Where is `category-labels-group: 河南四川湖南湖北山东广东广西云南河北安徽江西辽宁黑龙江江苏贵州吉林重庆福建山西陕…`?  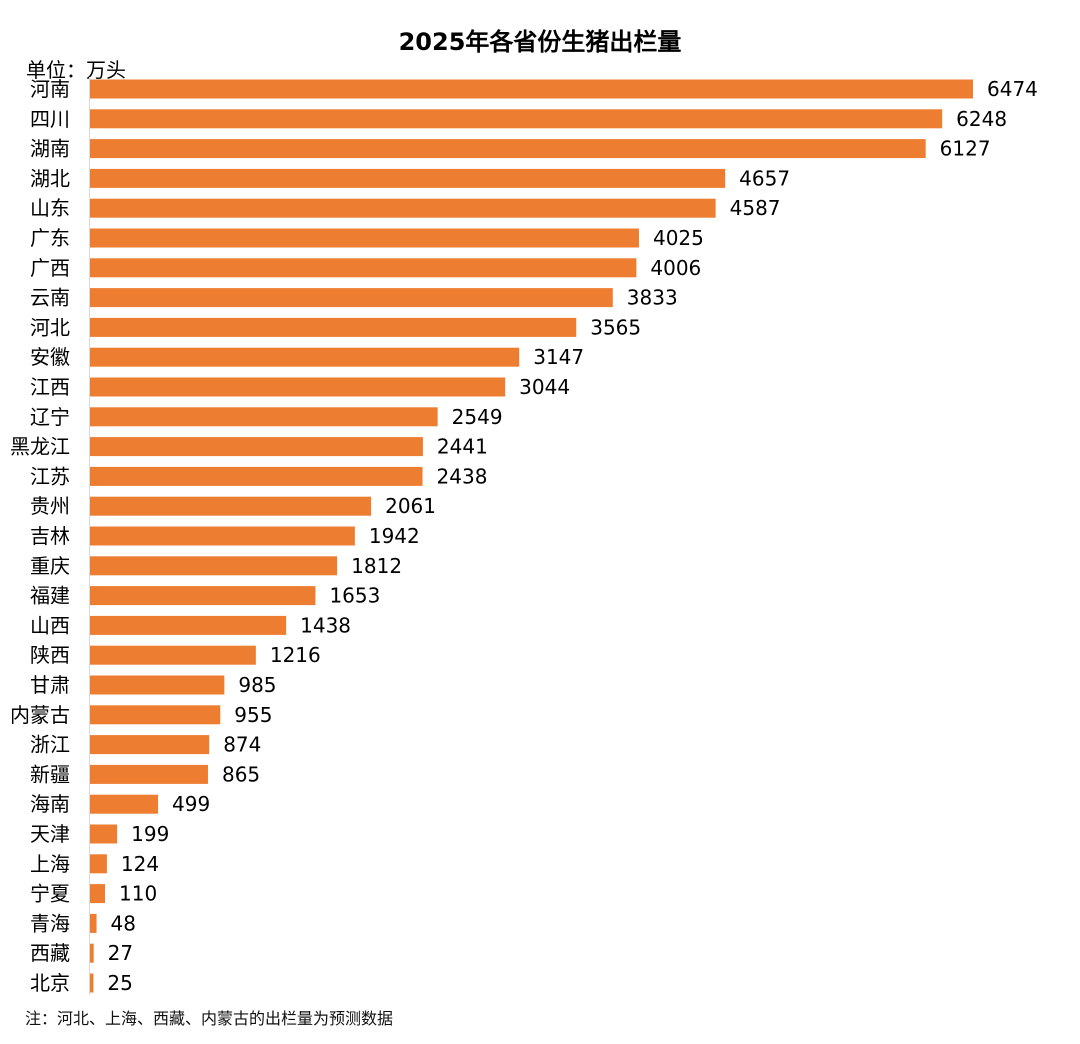
category-labels-group: 河南四川湖南湖北山东广东广西云南河北安徽江西辽宁黑龙江江苏贵州吉林重庆福建山西陕… is located at coordinates (40, 536).